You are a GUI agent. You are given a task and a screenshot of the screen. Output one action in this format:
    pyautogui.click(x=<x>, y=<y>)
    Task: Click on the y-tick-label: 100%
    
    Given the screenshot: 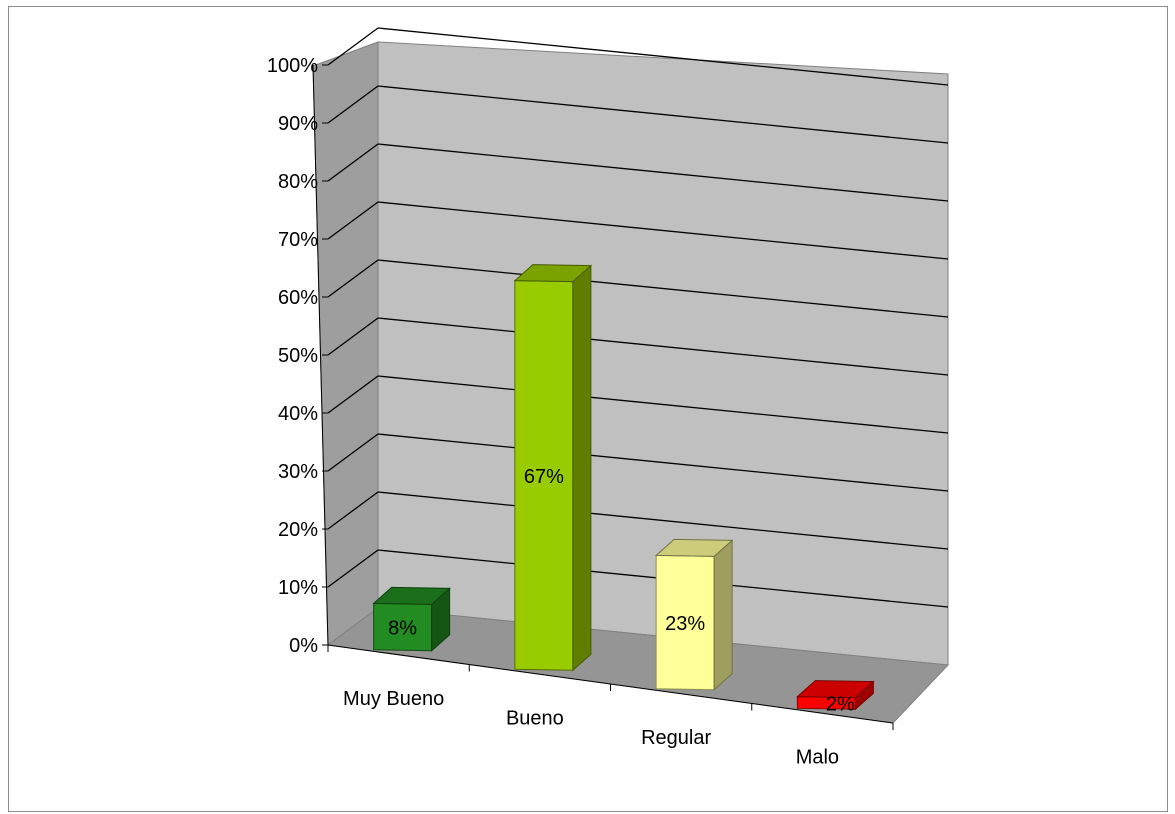 What is the action you would take?
    pyautogui.click(x=292, y=66)
    